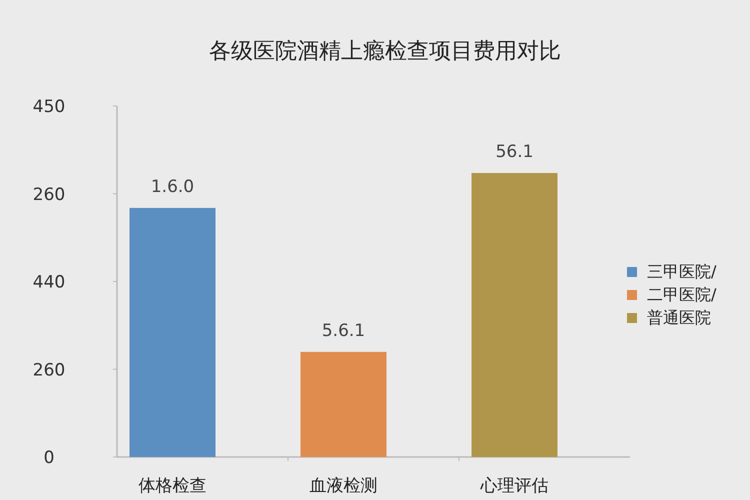 The height and width of the screenshot is (500, 750). Describe the element at coordinates (172, 186) in the screenshot. I see `annotation: 1.6.0` at that location.